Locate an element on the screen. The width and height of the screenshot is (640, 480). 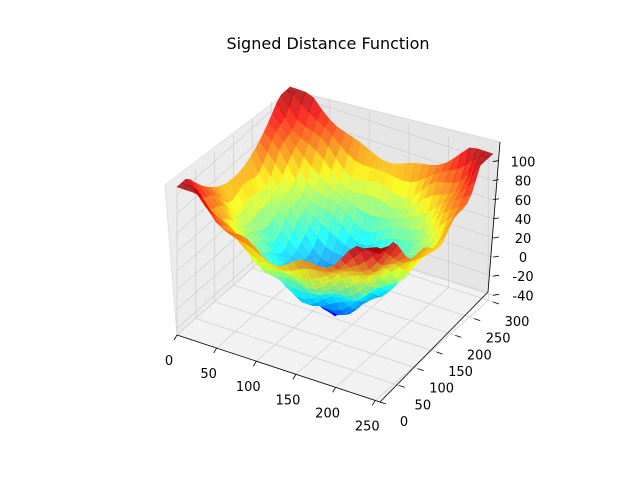
z-tick-label: 0 is located at coordinates (523, 258).